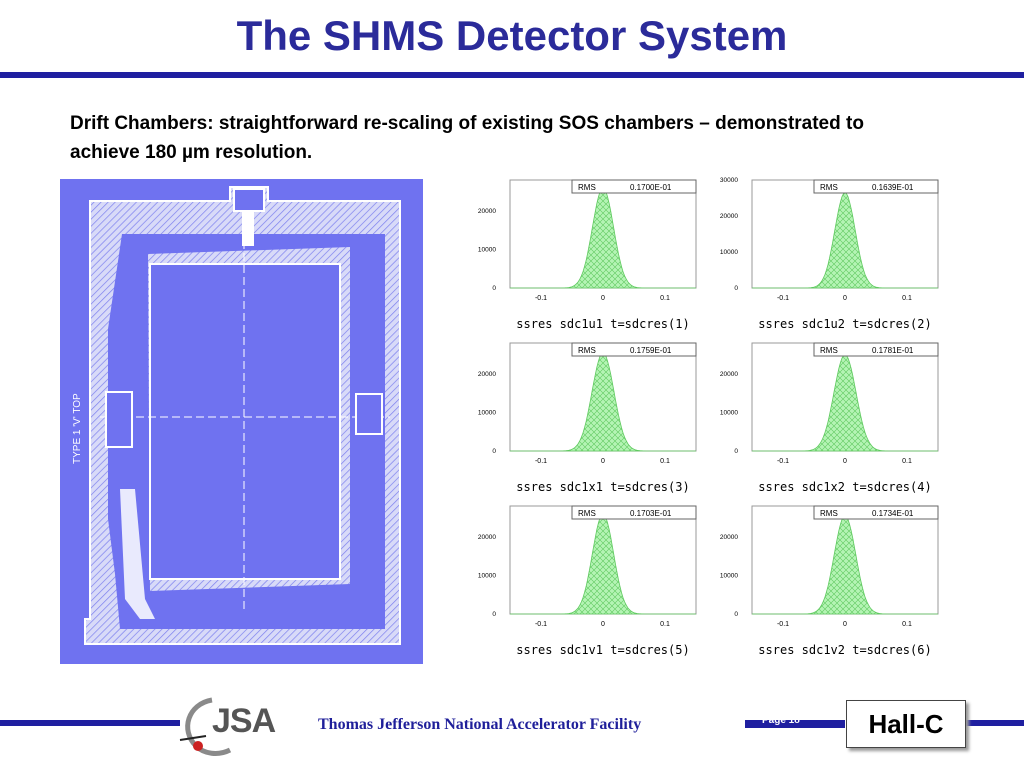  Describe the element at coordinates (844, 650) in the screenshot. I see `histogram-title: ssres sdc1v2 t=sdcres(6)` at that location.